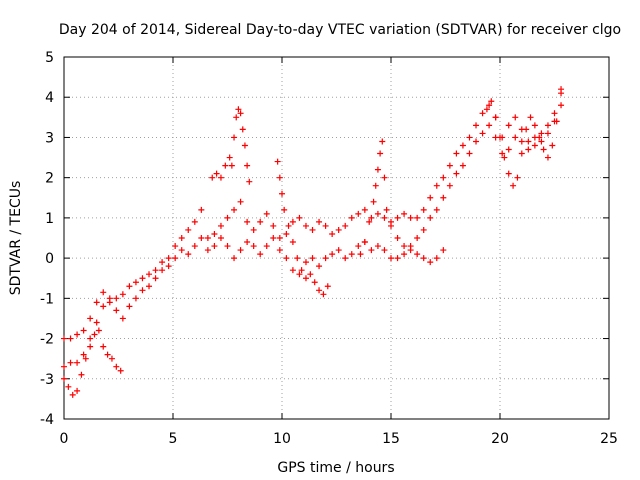 The width and height of the screenshot is (640, 480). What do you see at coordinates (49, 58) in the screenshot?
I see `y-tick-label: 5` at bounding box center [49, 58].